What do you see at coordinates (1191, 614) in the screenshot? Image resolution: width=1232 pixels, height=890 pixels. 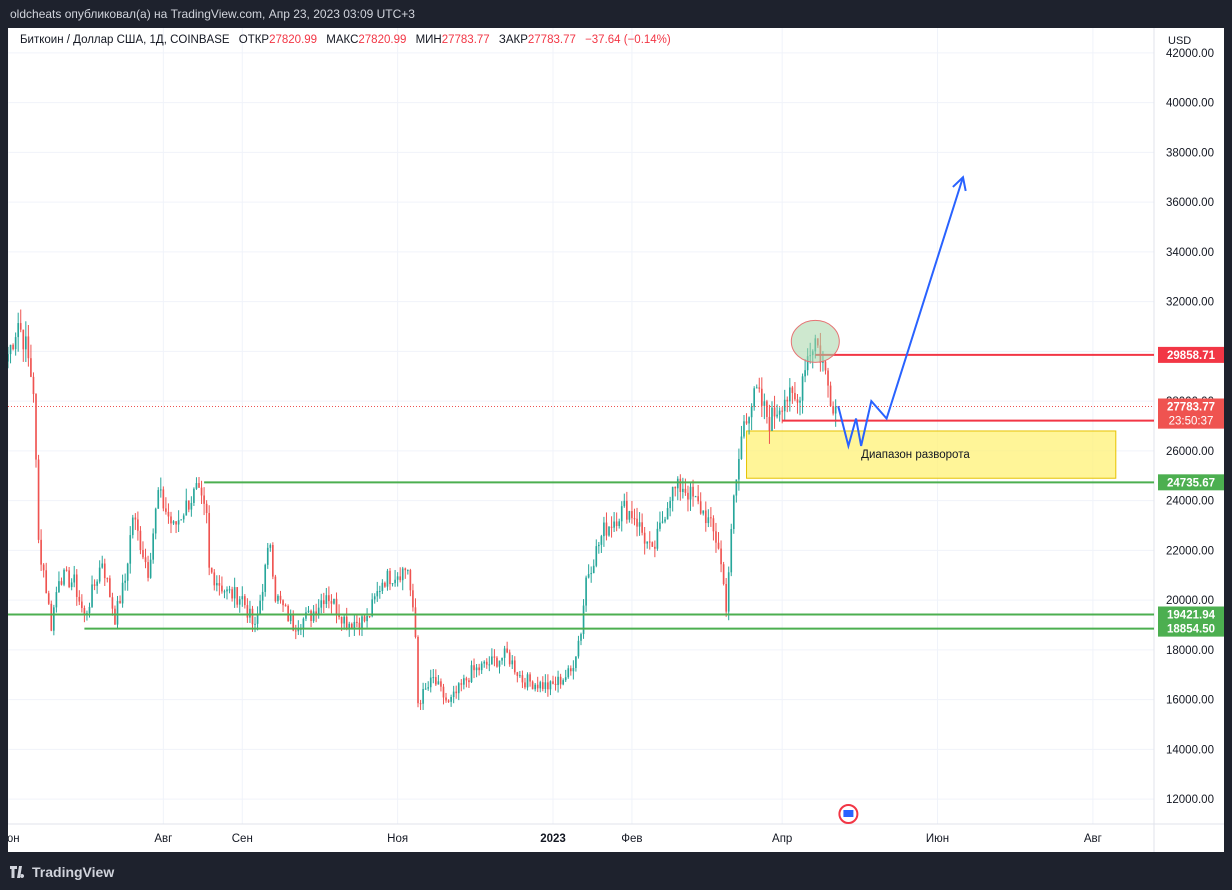 I see `level-price-badge` at bounding box center [1191, 614].